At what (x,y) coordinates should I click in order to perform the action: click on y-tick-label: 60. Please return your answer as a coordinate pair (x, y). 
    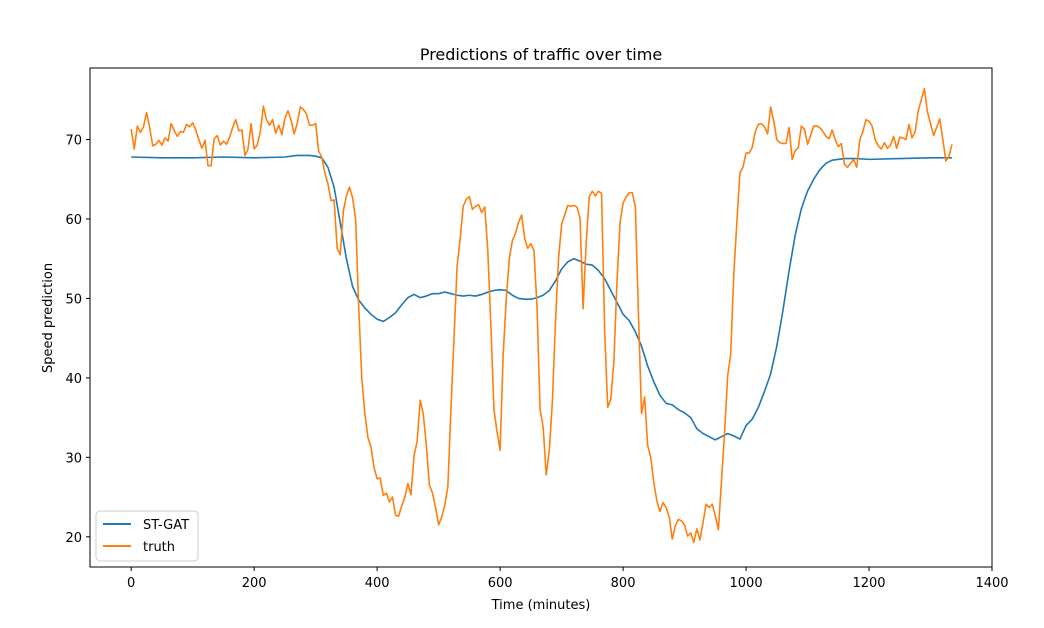
    Looking at the image, I should click on (73, 220).